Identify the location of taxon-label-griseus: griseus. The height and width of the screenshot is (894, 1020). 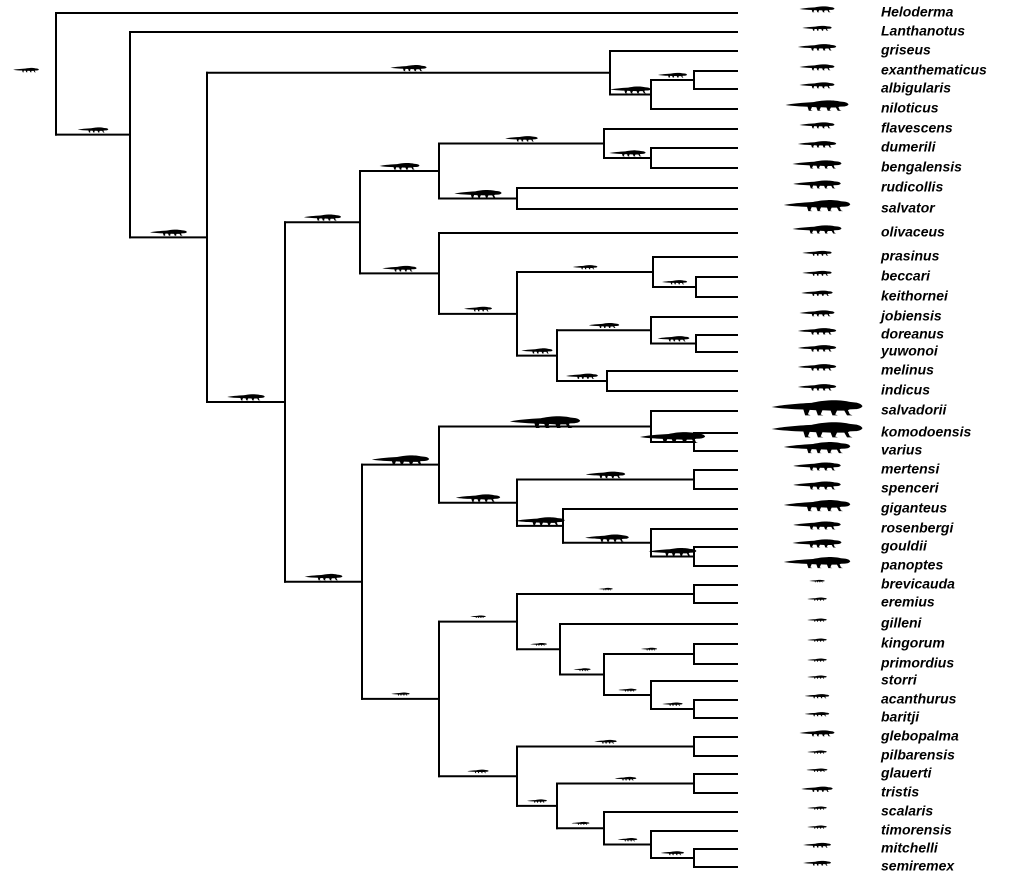
(905, 50).